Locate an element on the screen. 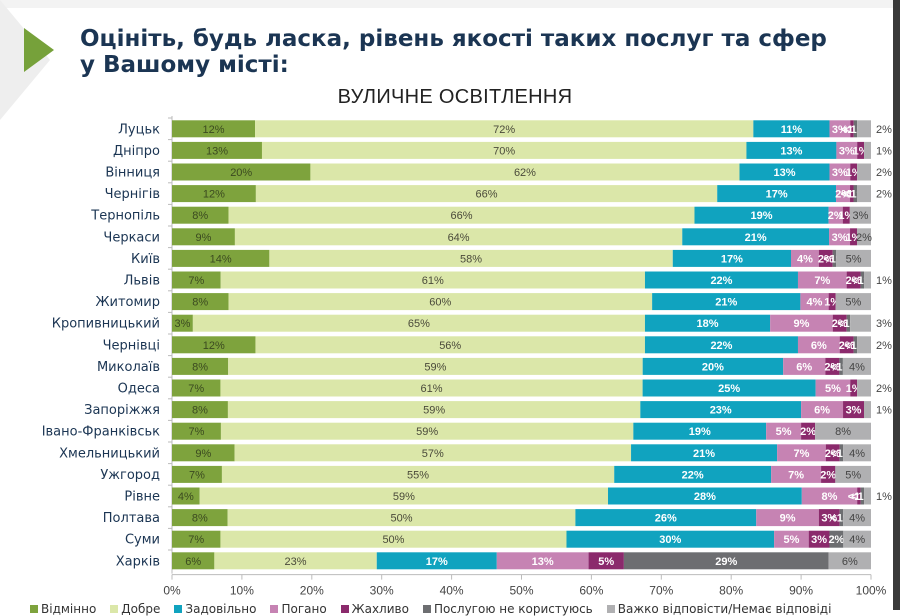  data-label: 61% is located at coordinates (432, 389).